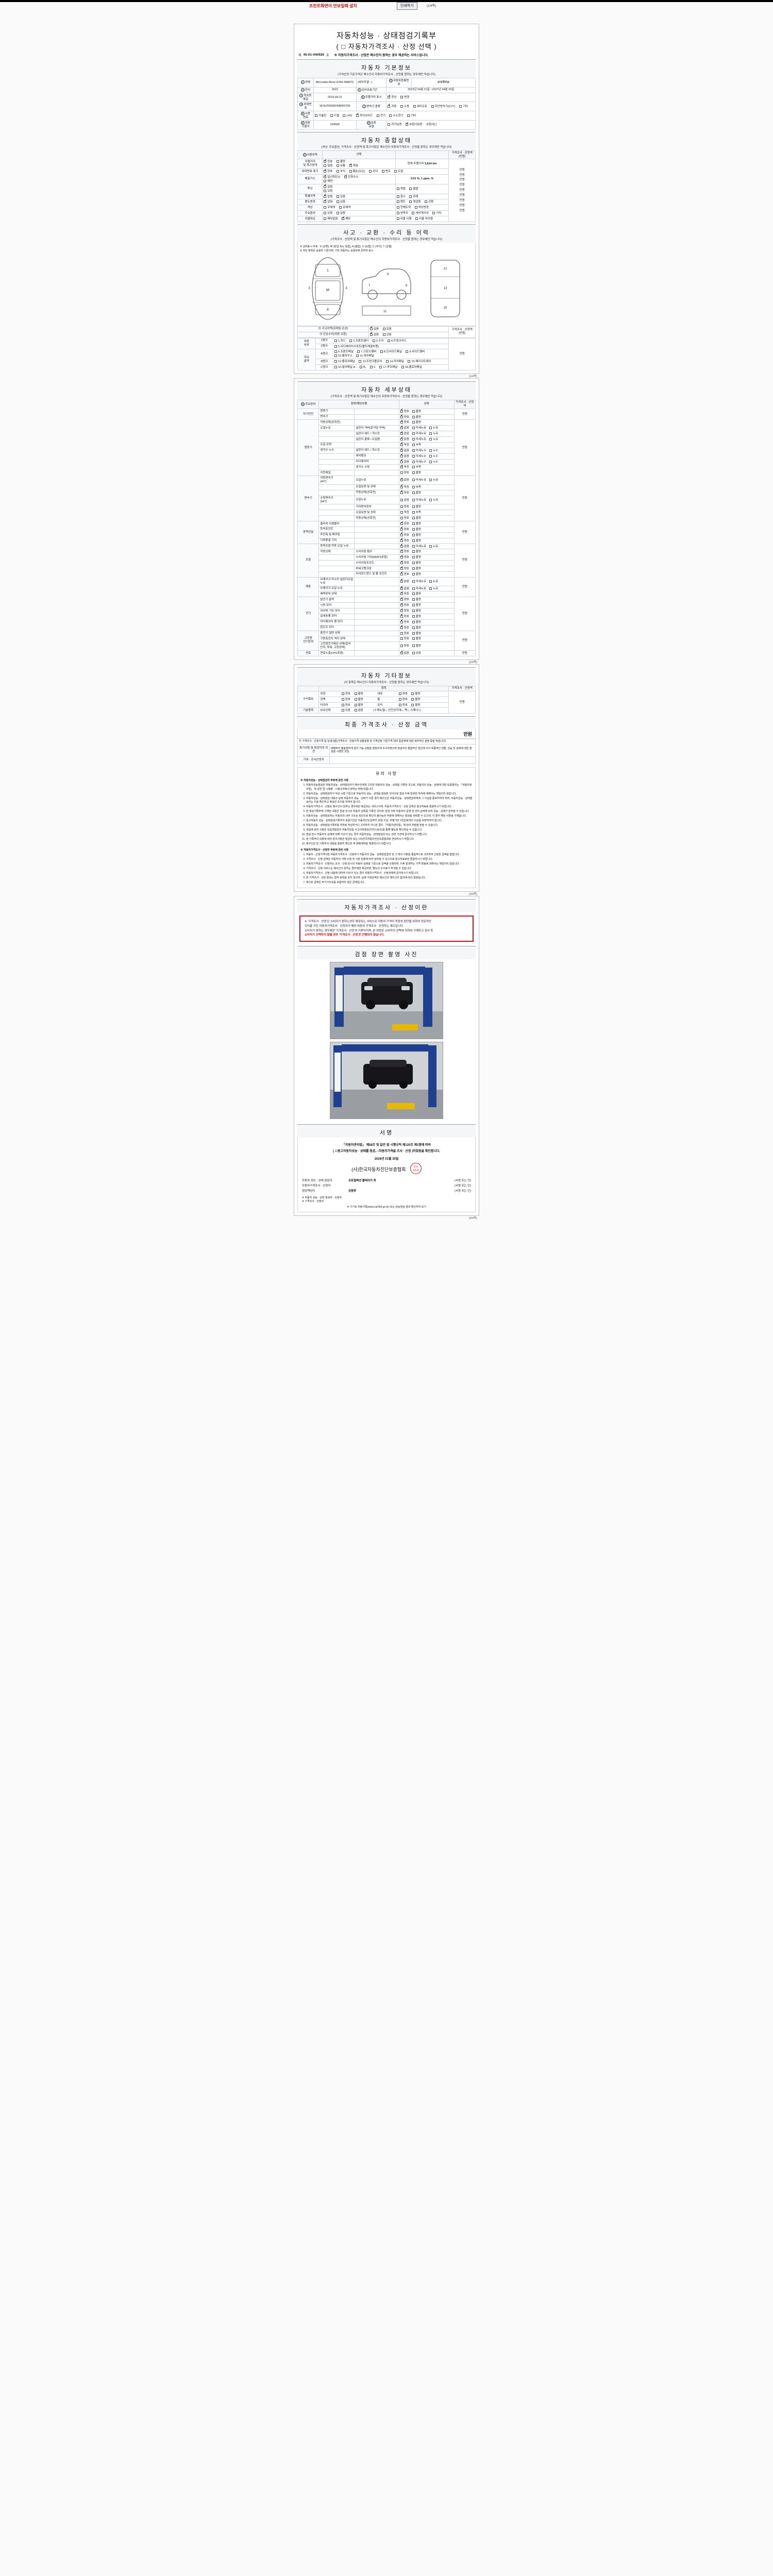 The width and height of the screenshot is (773, 2576). Describe the element at coordinates (328, 213) in the screenshot. I see `options-yes: 있음` at that location.